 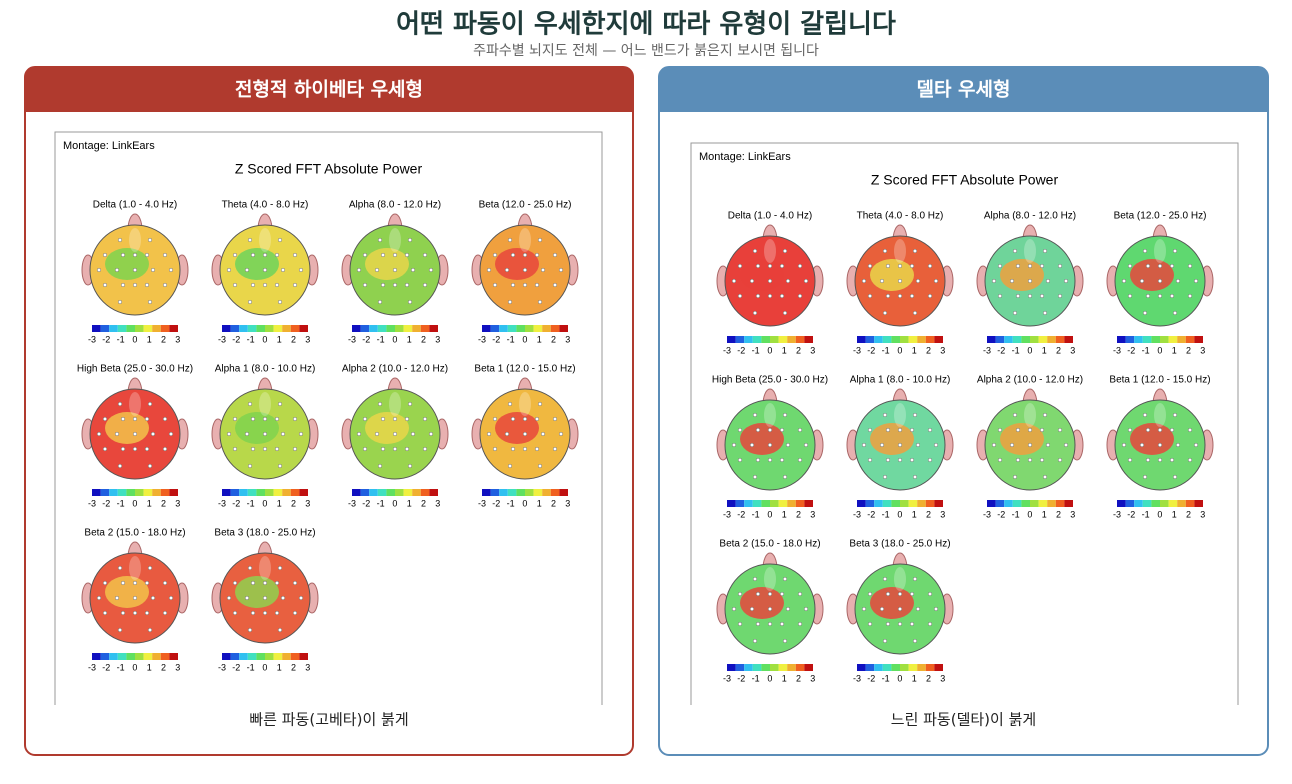 I want to click on page-subtitle: 주파수별 뇌지도 전체 — 어느 밴드가 붉은지 보시면 됩니다, so click(x=646, y=51).